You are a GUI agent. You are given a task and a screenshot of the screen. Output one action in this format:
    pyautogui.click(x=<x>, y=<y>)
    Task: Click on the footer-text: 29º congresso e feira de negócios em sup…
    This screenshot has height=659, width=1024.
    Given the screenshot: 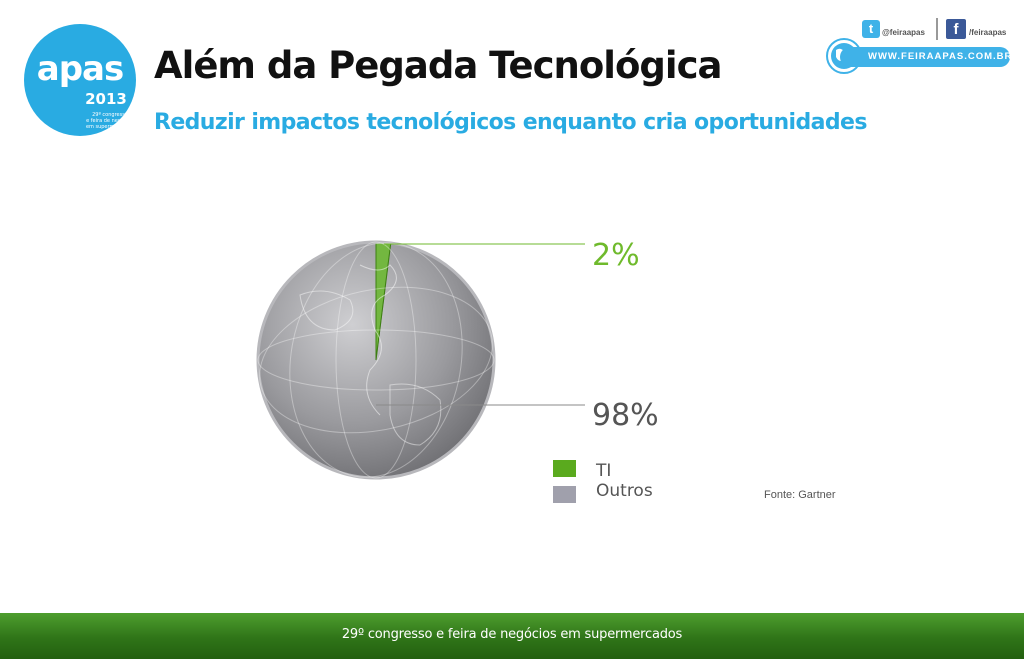 What is the action you would take?
    pyautogui.click(x=512, y=634)
    